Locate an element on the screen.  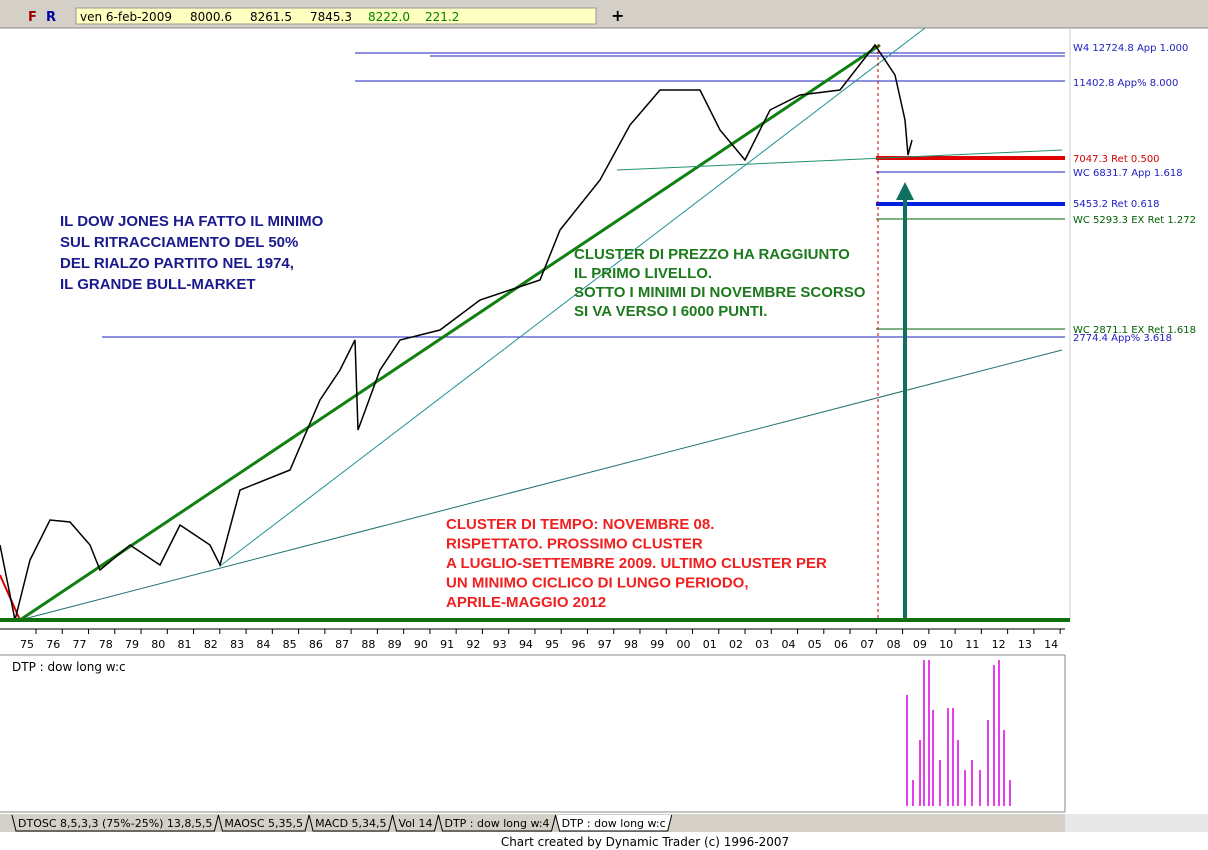
level-label: 2774.4 App% 3.618 is located at coordinates (1122, 338).